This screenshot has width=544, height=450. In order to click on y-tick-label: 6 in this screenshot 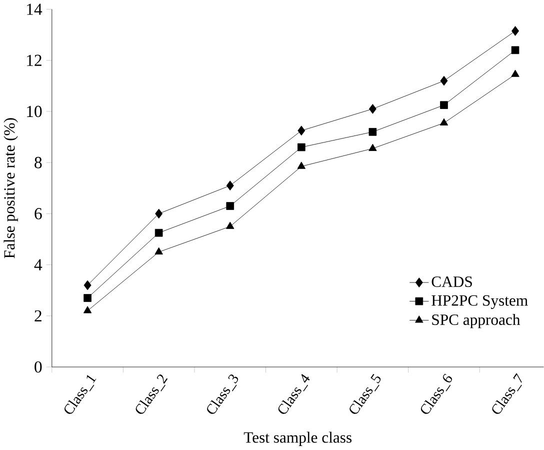, I will do `click(38, 214)`.